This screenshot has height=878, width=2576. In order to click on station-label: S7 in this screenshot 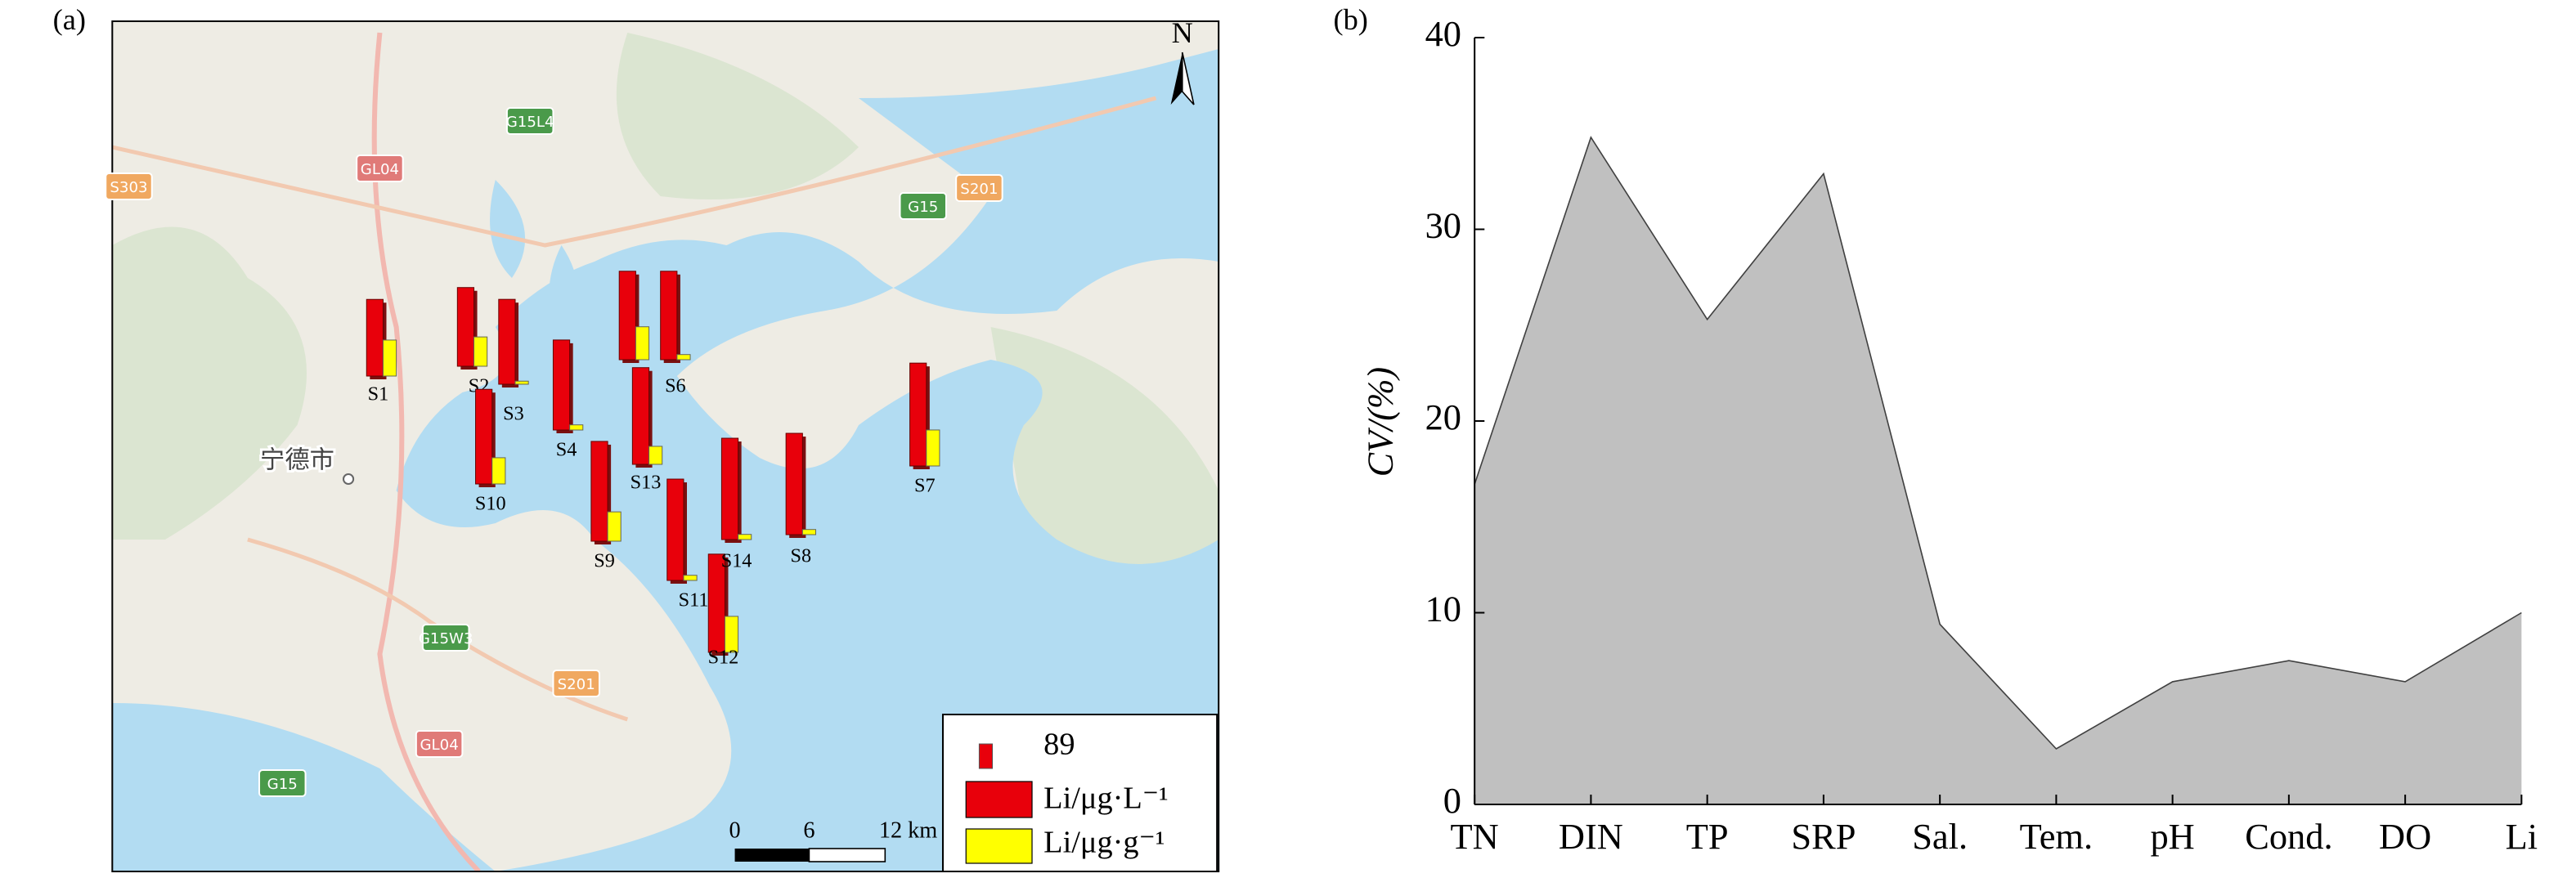, I will do `click(925, 486)`.